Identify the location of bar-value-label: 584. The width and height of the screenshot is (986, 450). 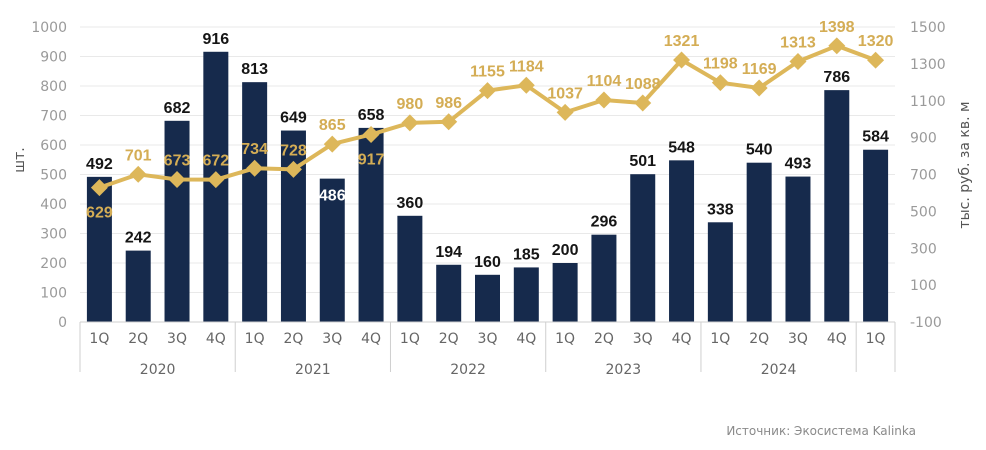
(875, 137).